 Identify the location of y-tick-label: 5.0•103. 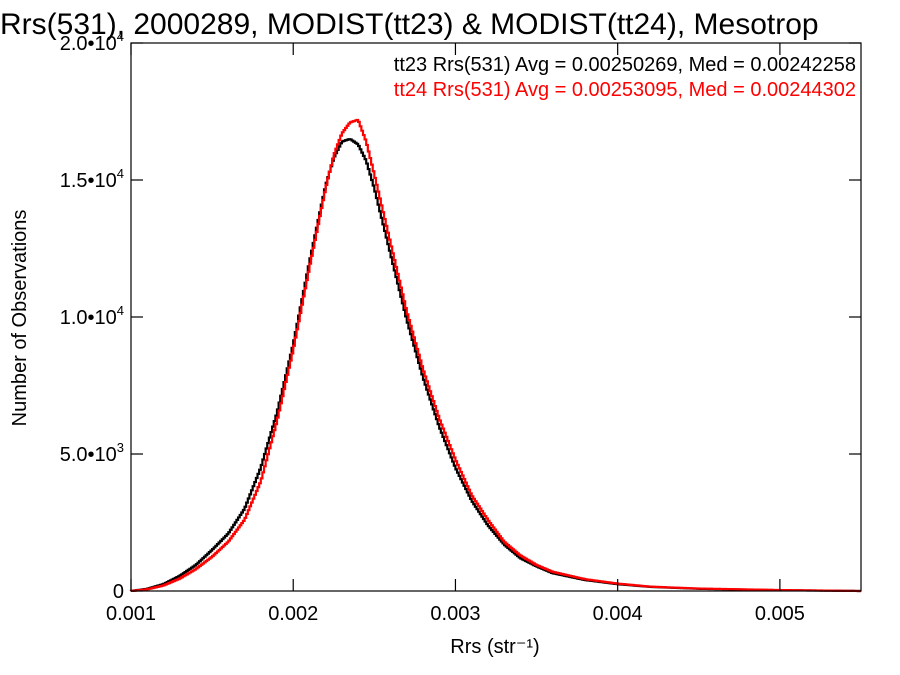
(92, 453).